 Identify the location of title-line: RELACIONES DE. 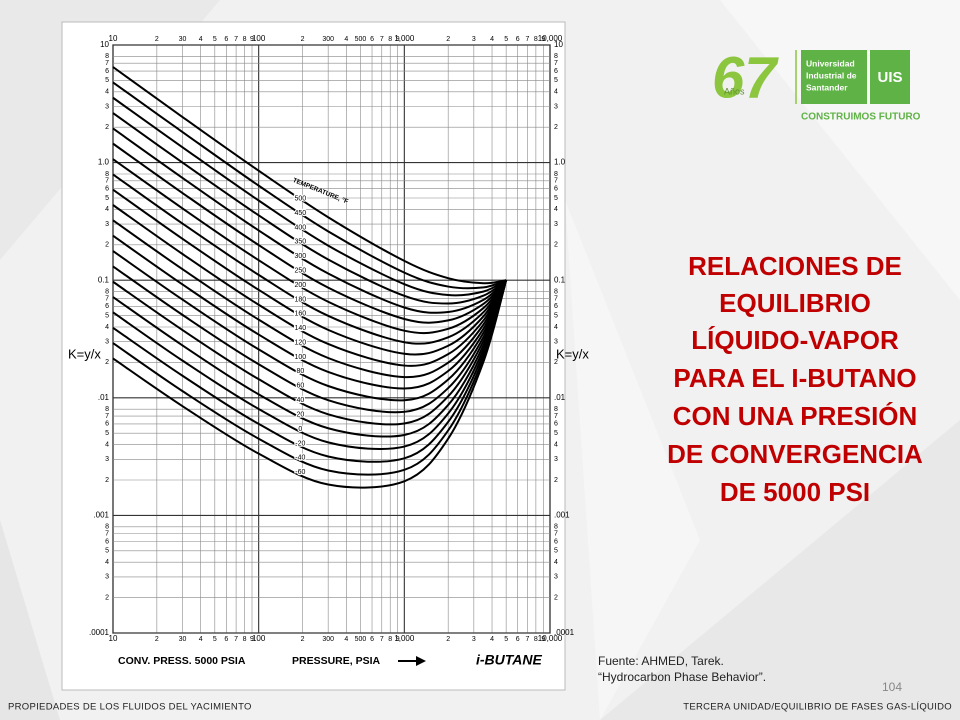
(795, 266).